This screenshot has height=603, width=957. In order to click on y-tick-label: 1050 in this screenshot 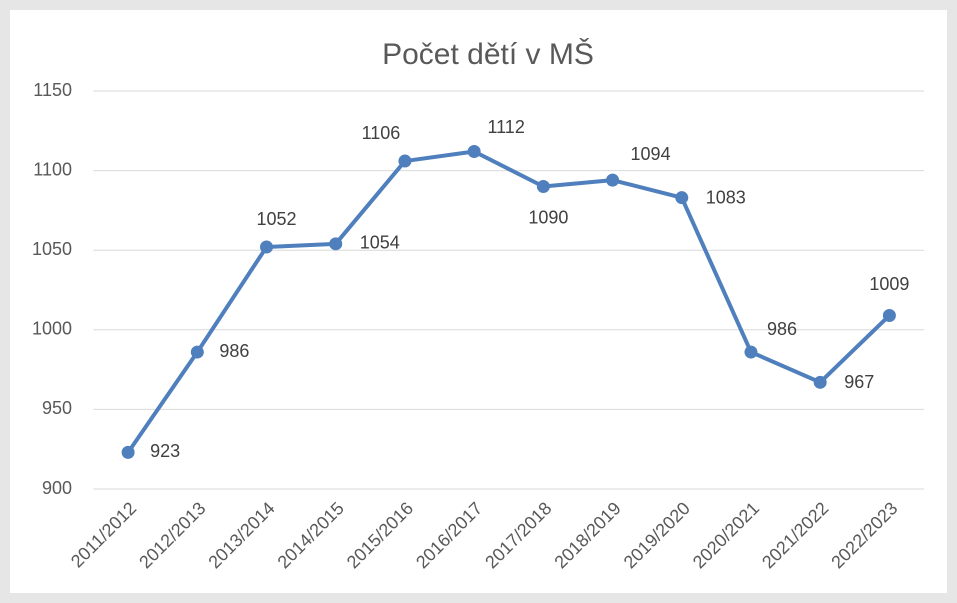, I will do `click(52, 249)`.